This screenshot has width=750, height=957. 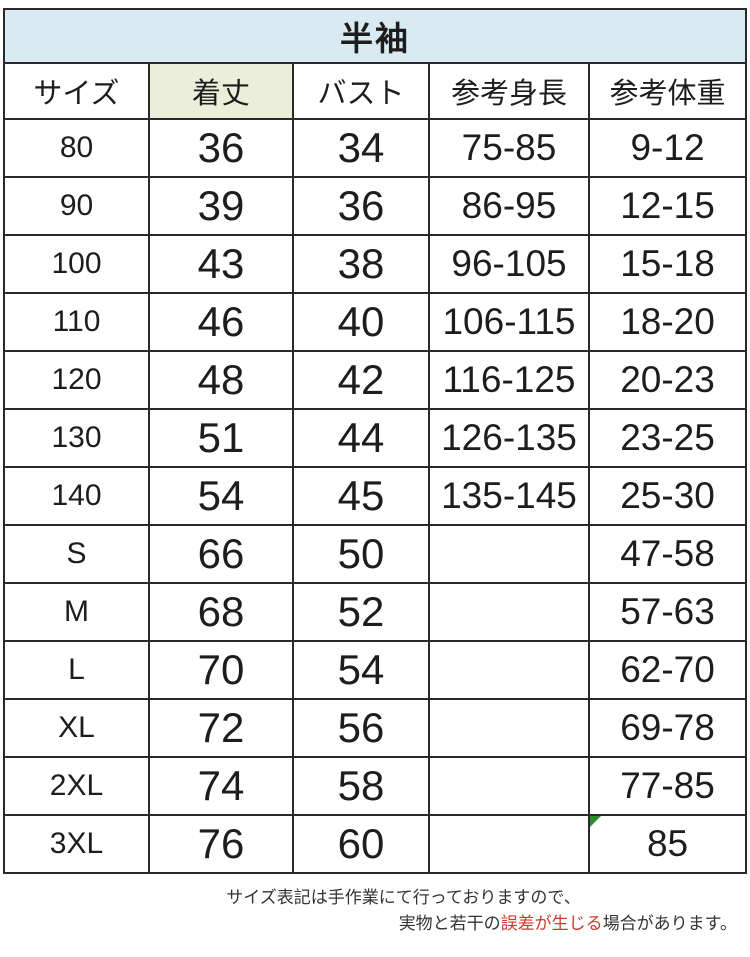 I want to click on cell-height: 75-85, so click(x=509, y=148).